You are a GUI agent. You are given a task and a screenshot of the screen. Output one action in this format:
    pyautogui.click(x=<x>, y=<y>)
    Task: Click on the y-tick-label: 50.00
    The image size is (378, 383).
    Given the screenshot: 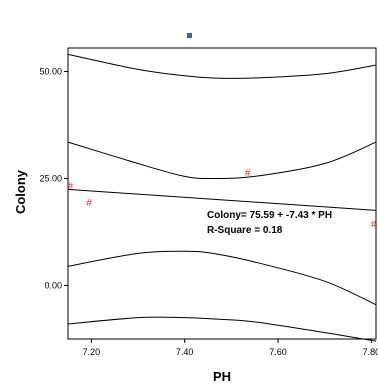 What is the action you would take?
    pyautogui.click(x=50, y=72)
    